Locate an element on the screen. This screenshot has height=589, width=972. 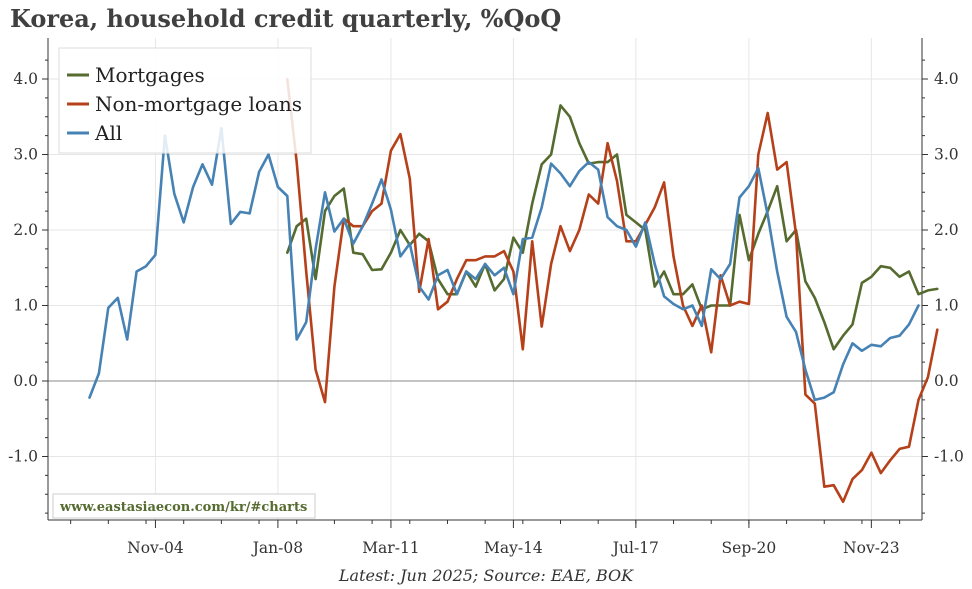
x-tick-label: May-14 is located at coordinates (513, 548).